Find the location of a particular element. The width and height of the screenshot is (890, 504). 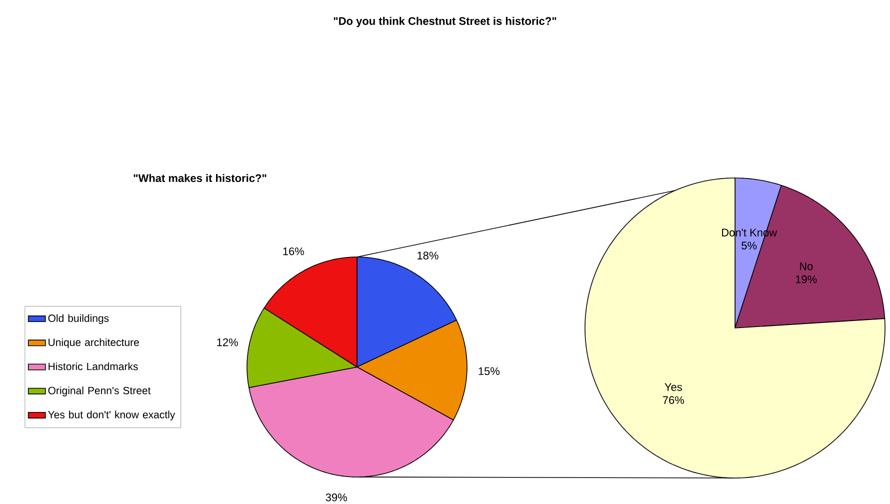

legend-label: Original Penn's Street is located at coordinates (99, 391).